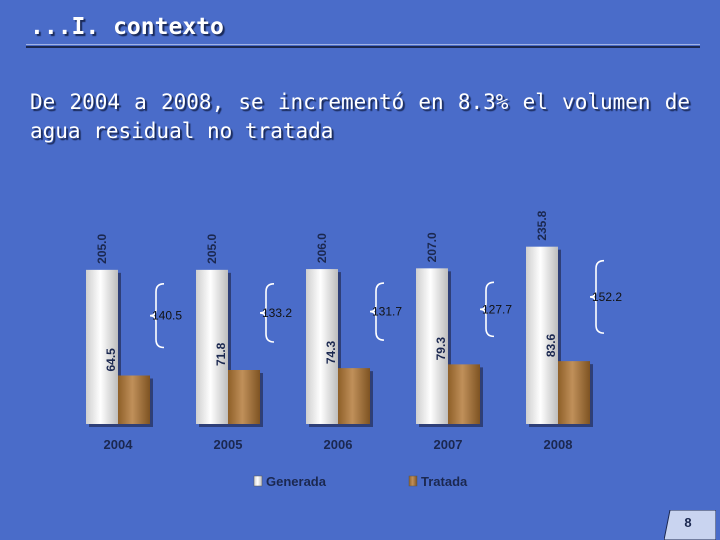  Describe the element at coordinates (296, 481) in the screenshot. I see `legend-label-generada: Generada` at that location.